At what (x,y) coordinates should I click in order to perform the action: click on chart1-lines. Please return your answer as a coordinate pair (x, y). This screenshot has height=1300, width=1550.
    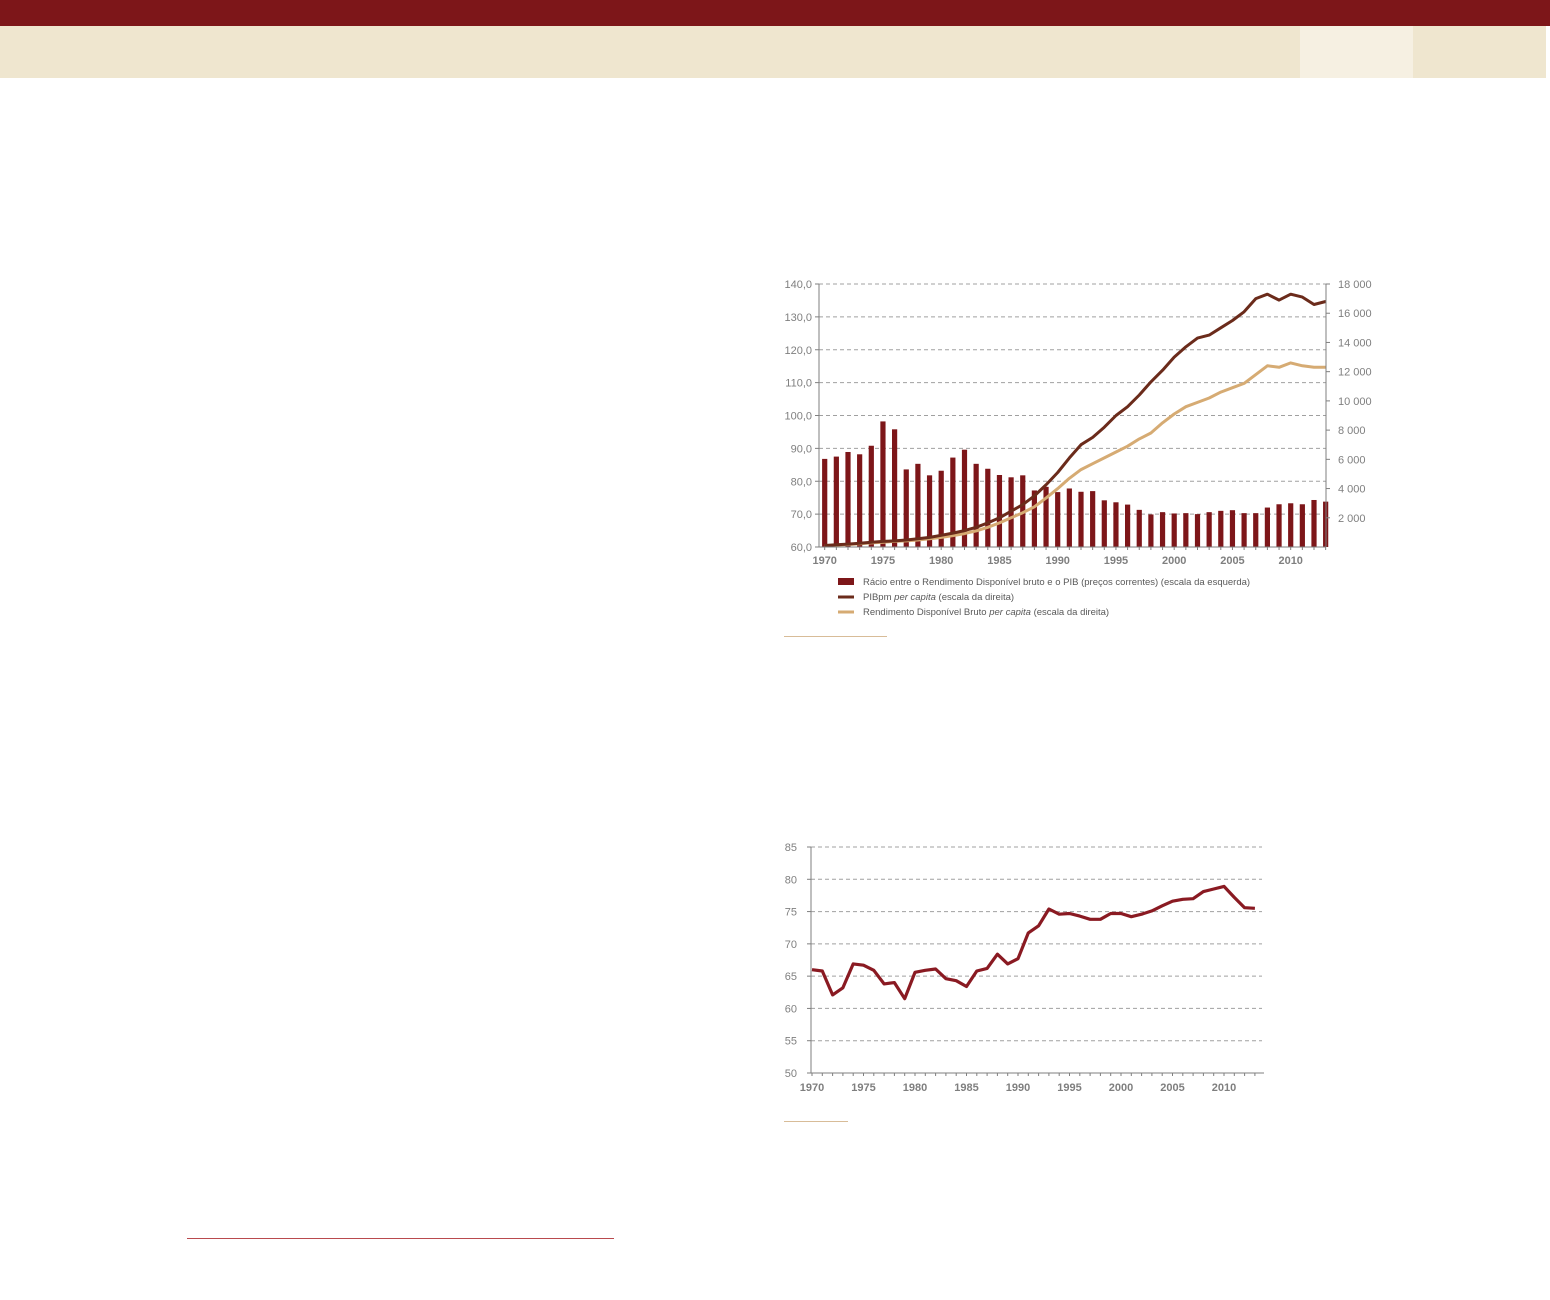
    Looking at the image, I should click on (1075, 420).